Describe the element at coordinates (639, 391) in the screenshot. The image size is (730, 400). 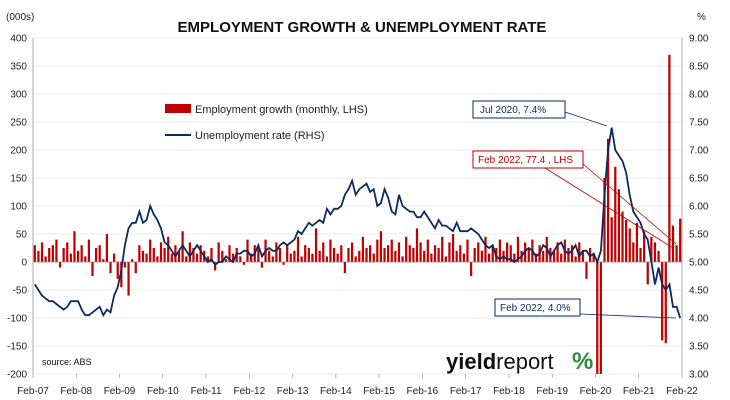
I see `x-tick-label: Feb-21` at that location.